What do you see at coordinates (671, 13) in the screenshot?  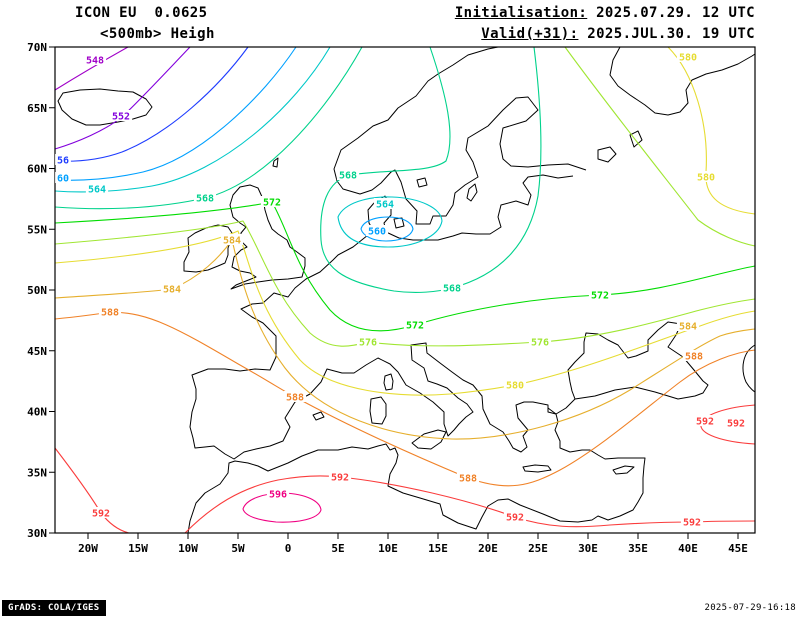 I see `init-value: 2025.07.29. 12 UTC` at bounding box center [671, 13].